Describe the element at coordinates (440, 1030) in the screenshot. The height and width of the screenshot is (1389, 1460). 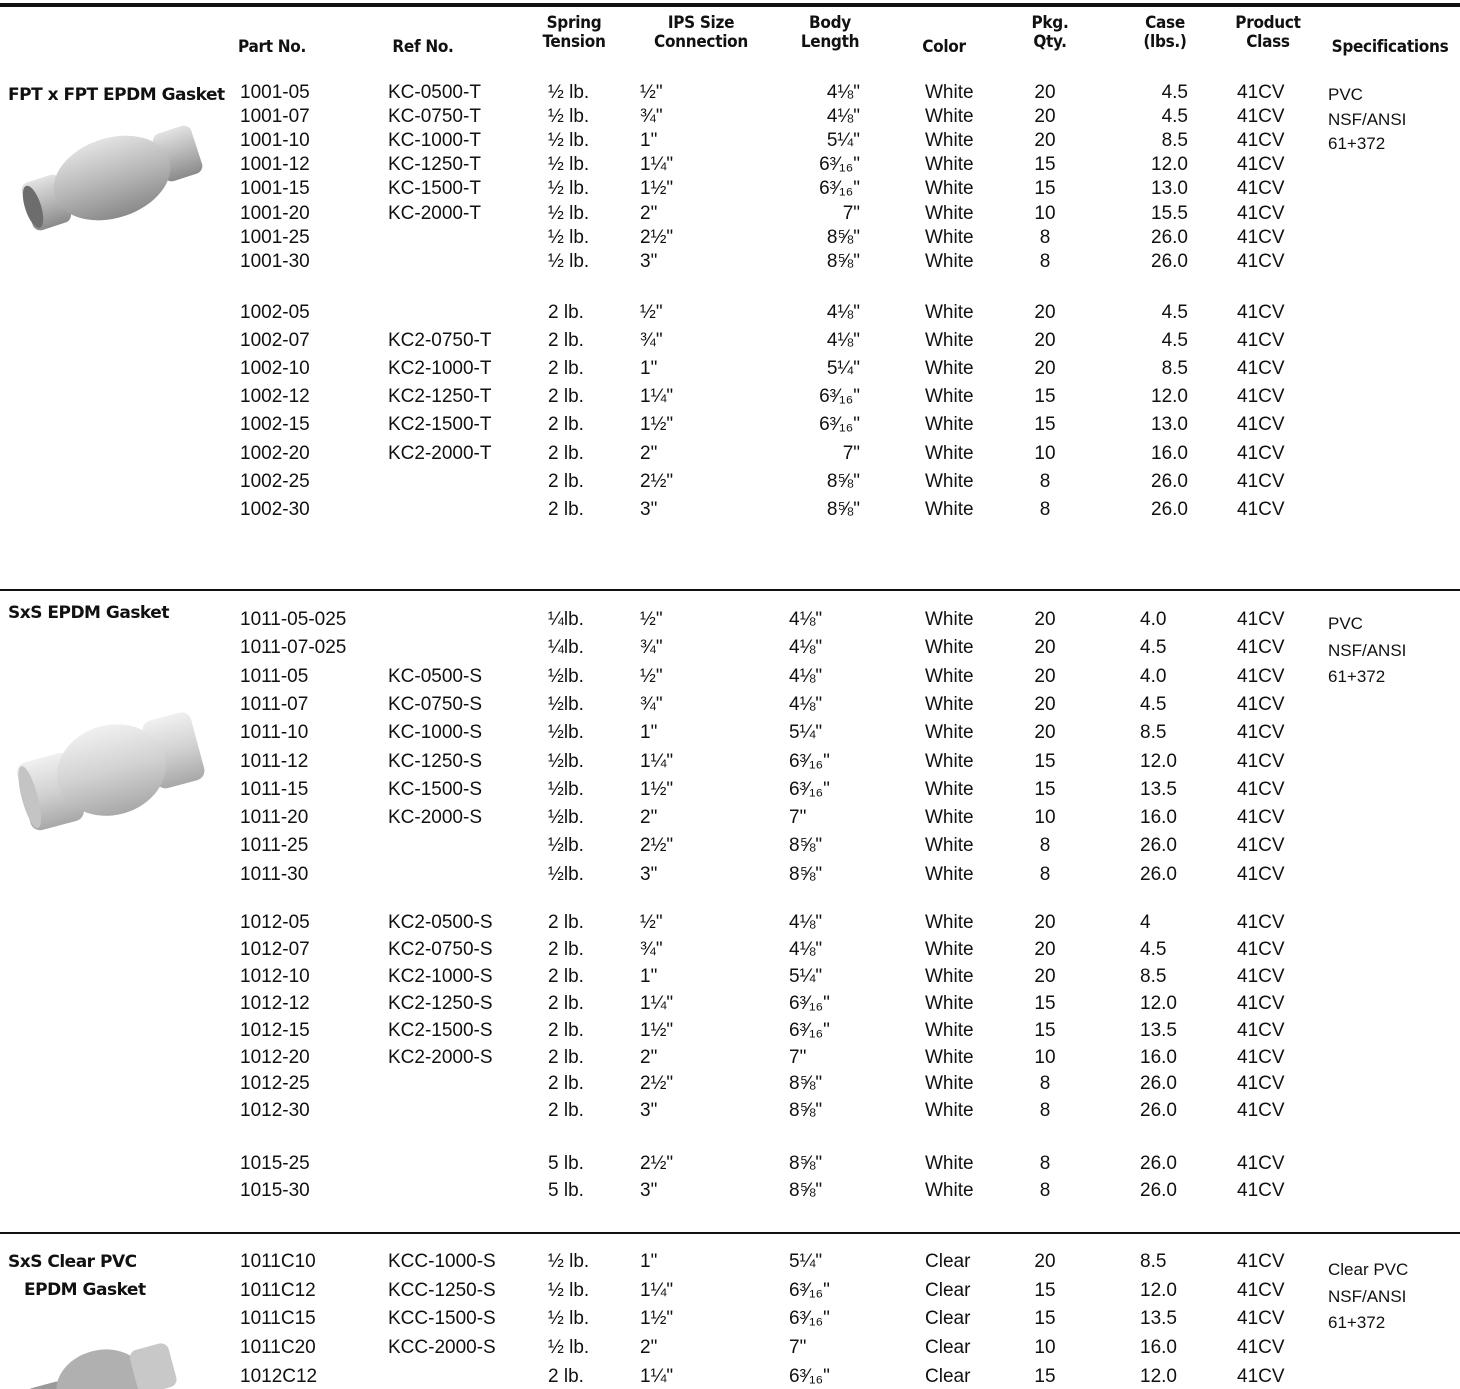
I see `cell: KC2-1500-S` at that location.